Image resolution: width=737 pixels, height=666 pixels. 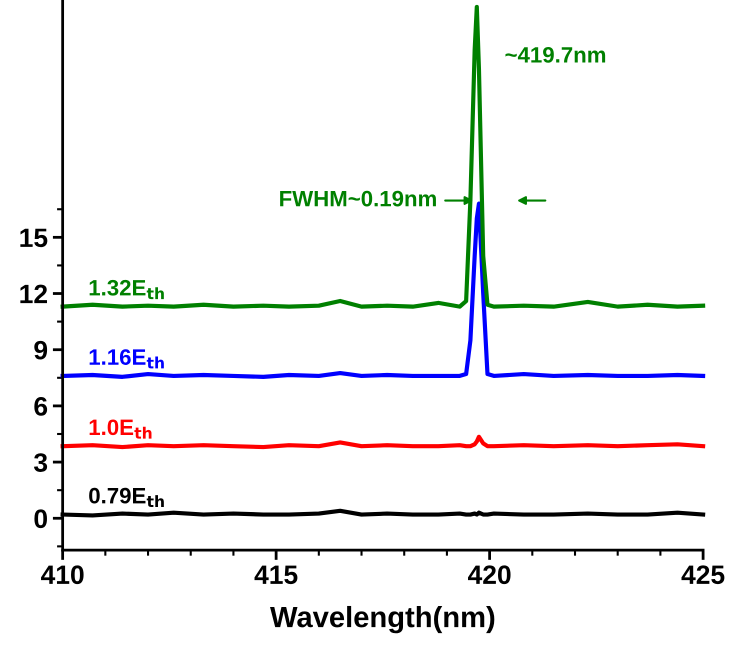 What do you see at coordinates (41, 350) in the screenshot?
I see `y-tick-label: 9` at bounding box center [41, 350].